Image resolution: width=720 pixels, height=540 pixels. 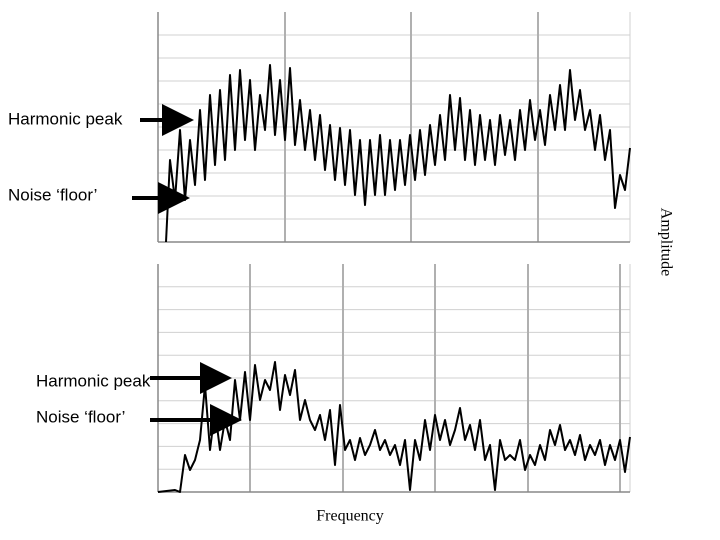 What do you see at coordinates (350, 516) in the screenshot?
I see `x-axis-label: Frequency` at bounding box center [350, 516].